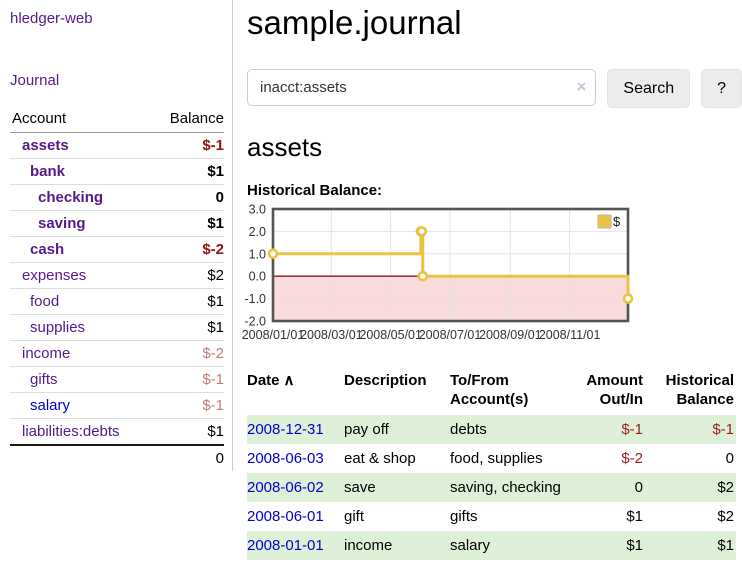 Image resolution: width=742 pixels, height=582 pixels. What do you see at coordinates (729, 458) in the screenshot?
I see `transaction-balance: 0` at bounding box center [729, 458].